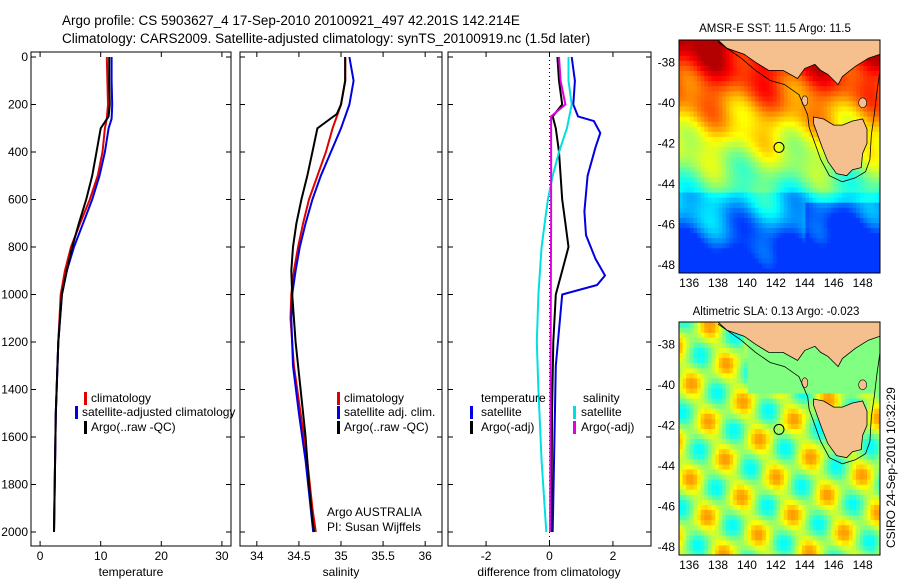  I want to click on map-ytick-label: -44, so click(667, 466).